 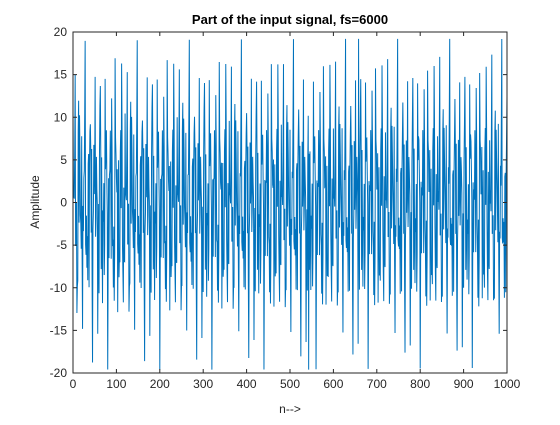 I want to click on x-tick-label: 400, so click(x=247, y=384).